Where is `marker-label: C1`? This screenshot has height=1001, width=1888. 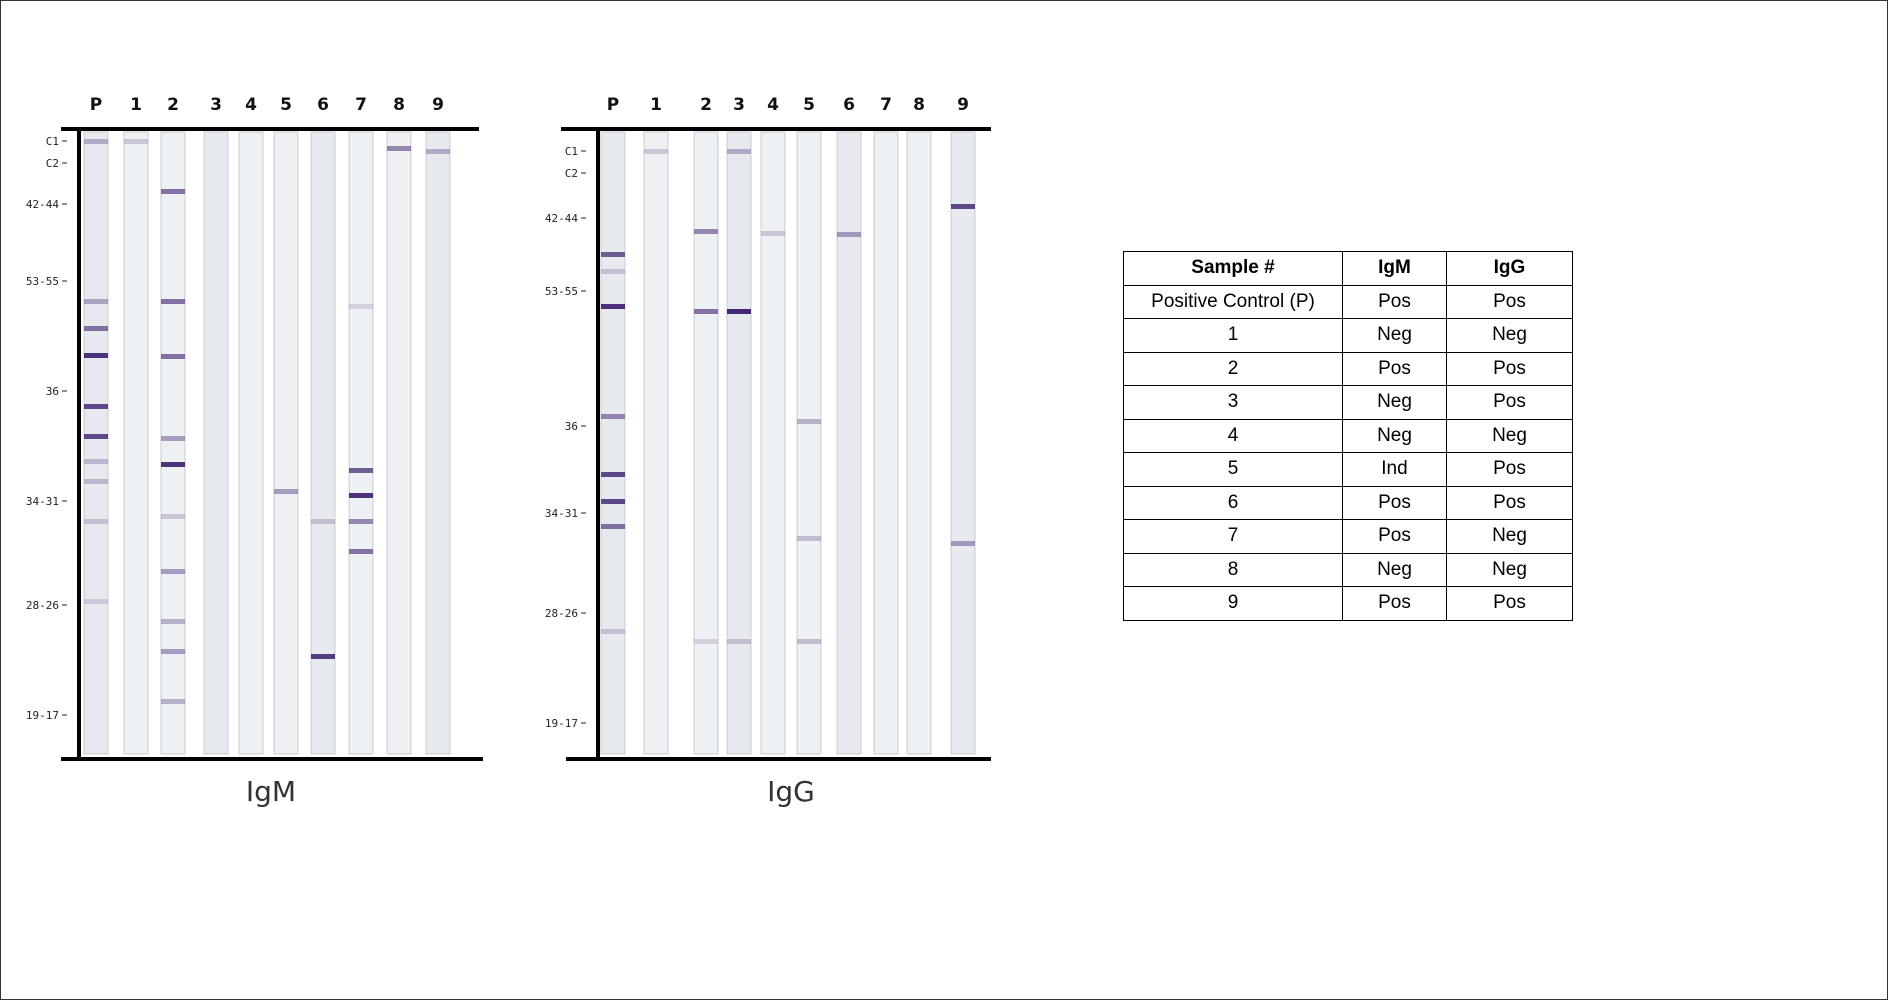
marker-label: C1 is located at coordinates (571, 151).